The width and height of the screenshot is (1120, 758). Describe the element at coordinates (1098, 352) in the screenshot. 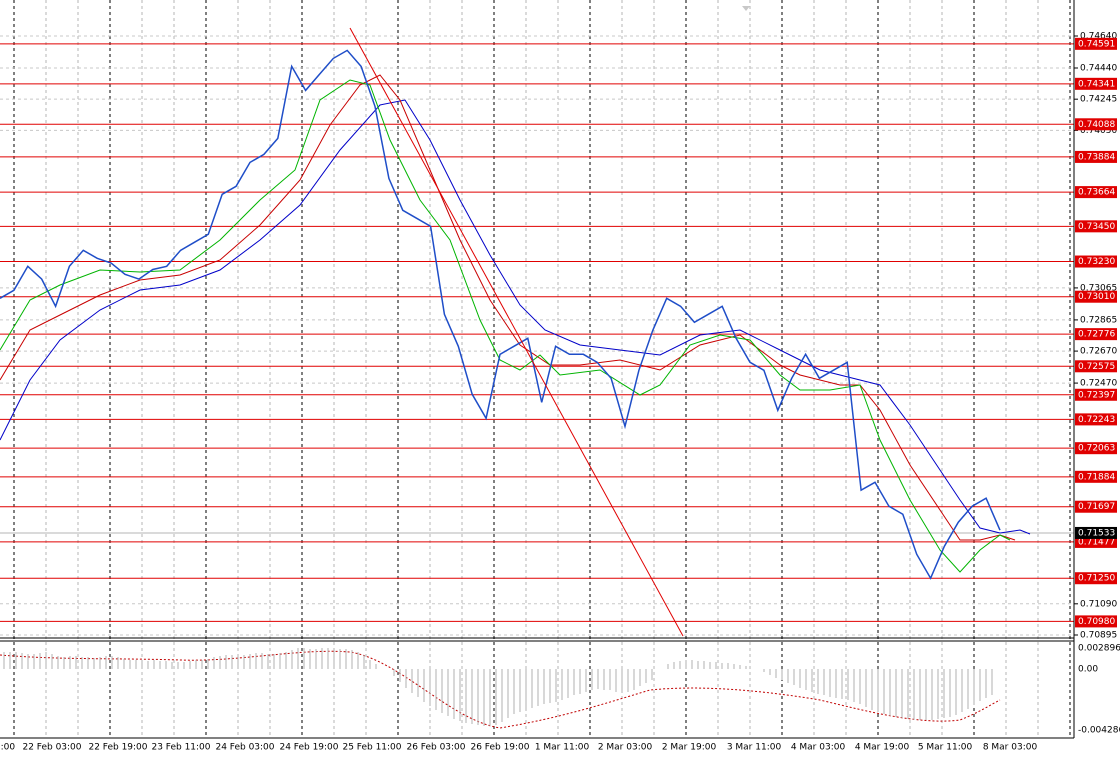

I see `price-tick-label: 0.72670` at that location.